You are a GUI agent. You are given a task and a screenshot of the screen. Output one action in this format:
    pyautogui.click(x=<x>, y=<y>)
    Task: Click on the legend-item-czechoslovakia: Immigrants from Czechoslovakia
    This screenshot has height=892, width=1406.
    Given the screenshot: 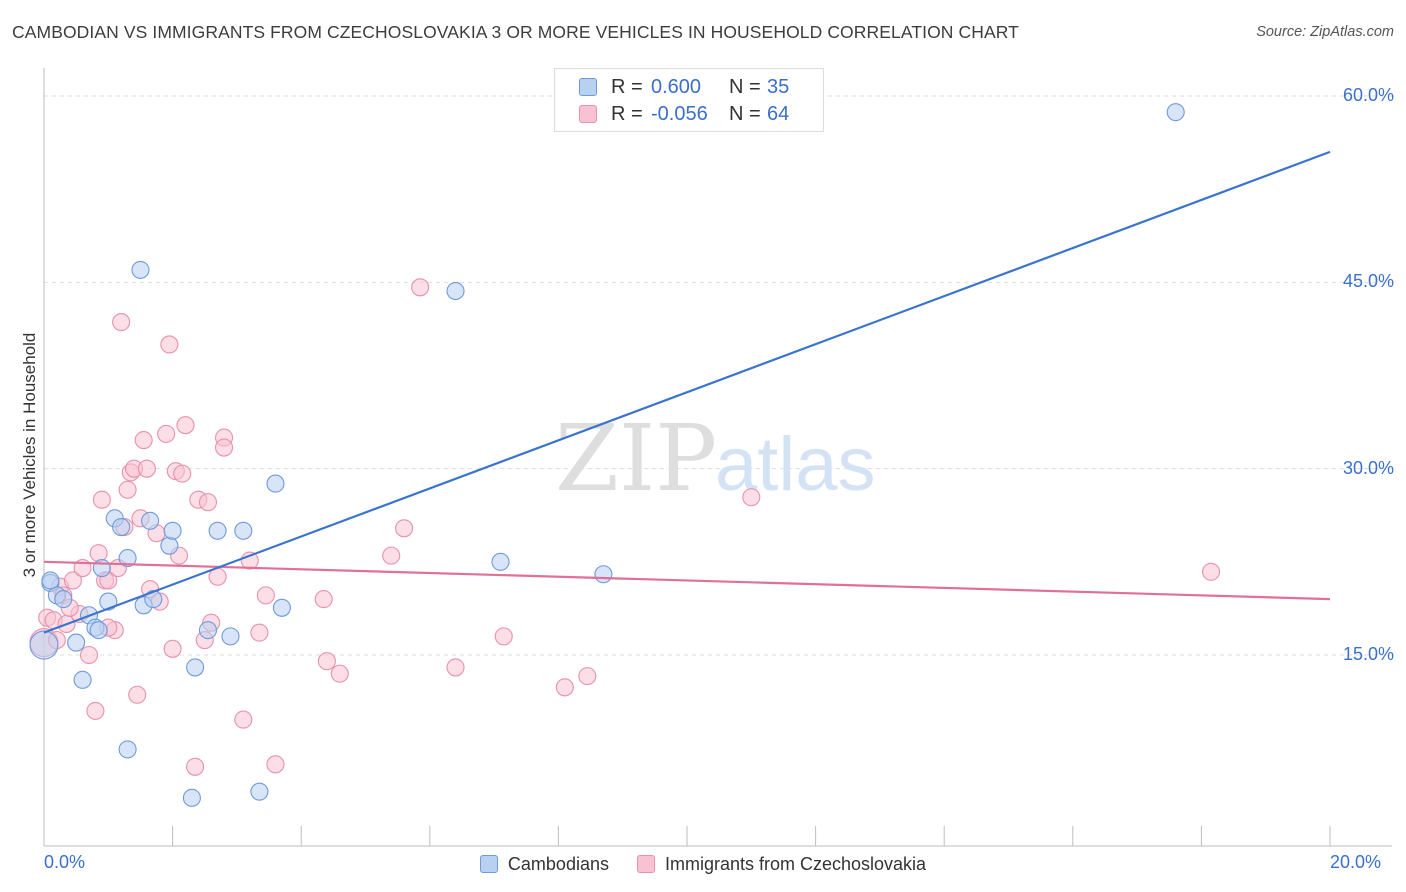 What is the action you would take?
    pyautogui.click(x=781, y=864)
    